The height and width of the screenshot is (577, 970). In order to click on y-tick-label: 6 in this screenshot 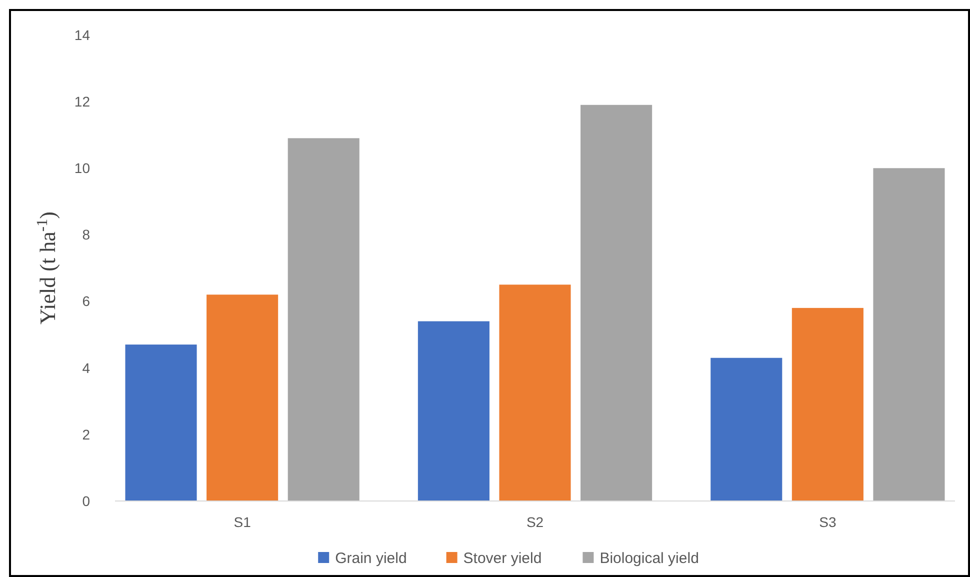, I will do `click(86, 301)`.